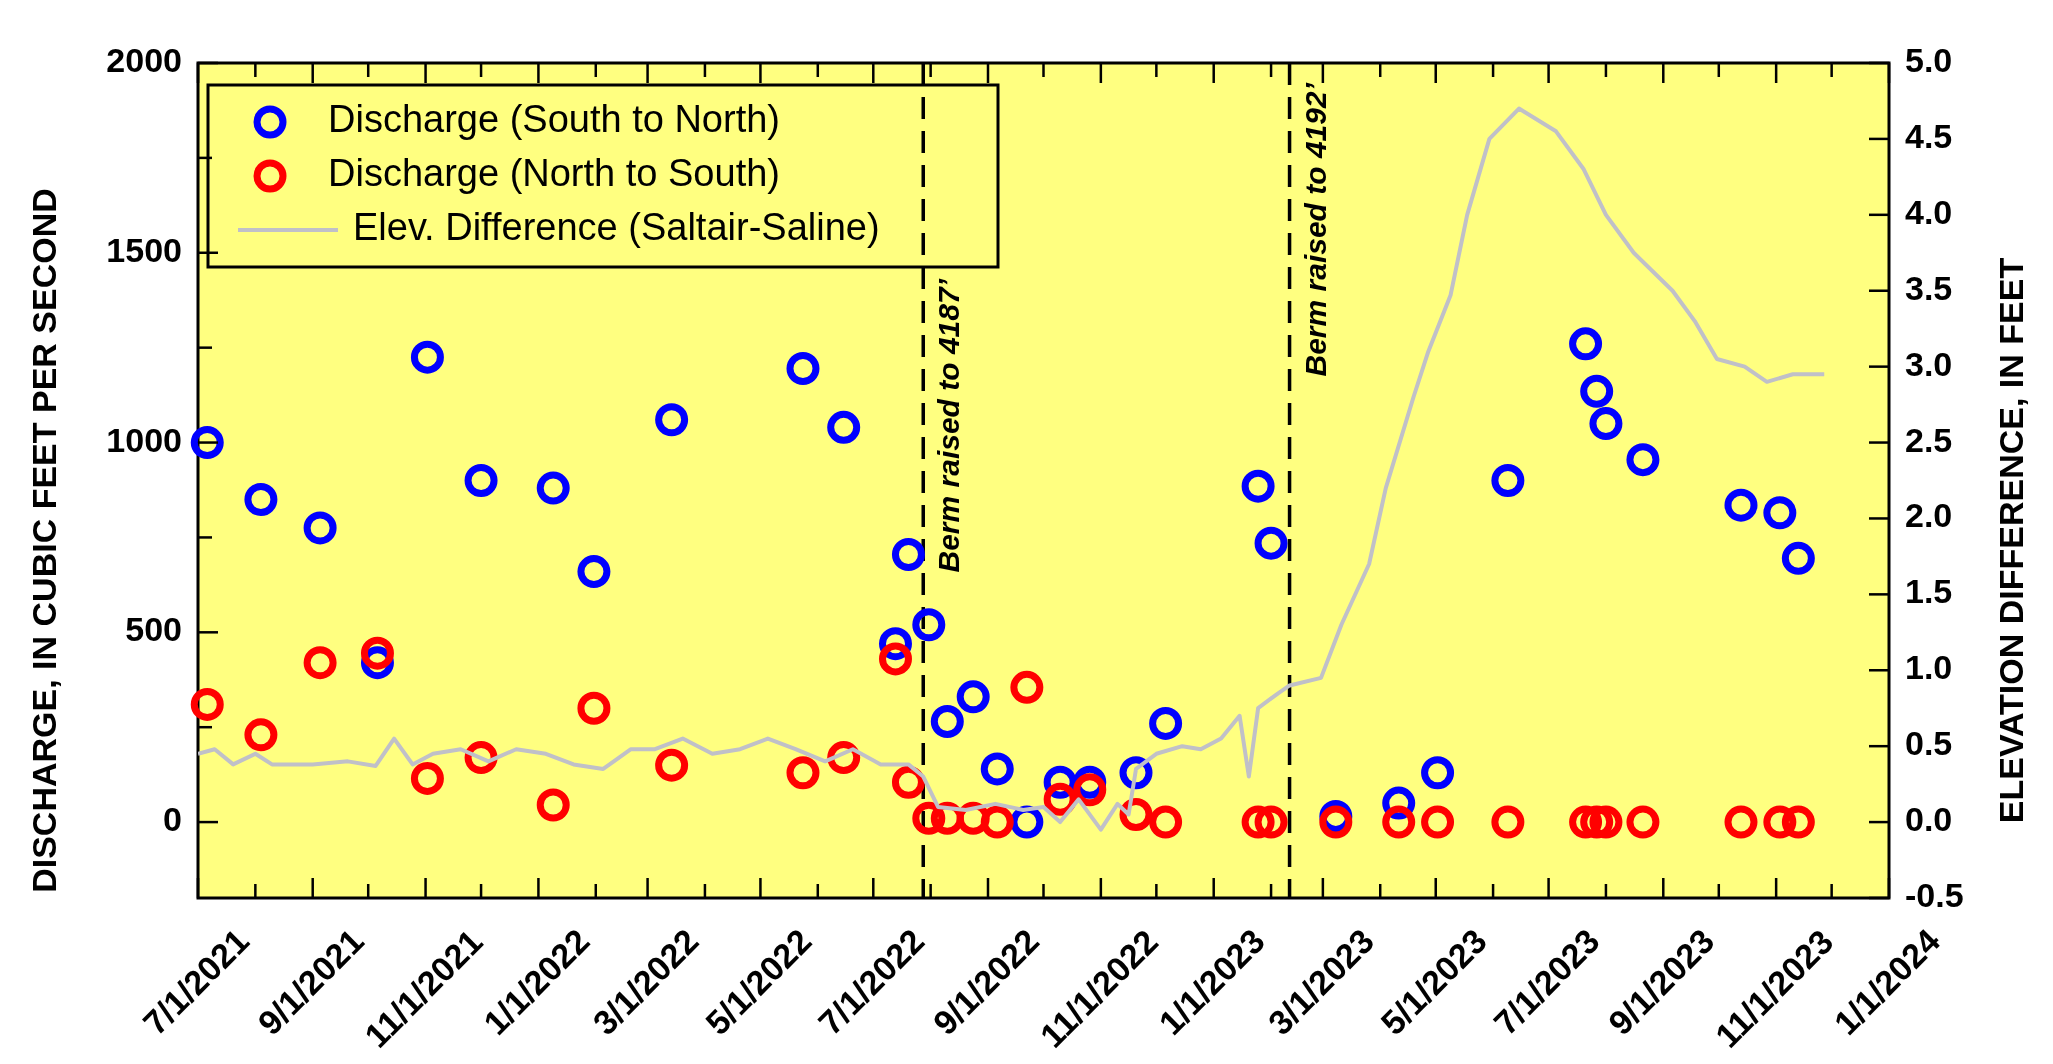 This screenshot has height=1064, width=2053. I want to click on y2-tick-label: 4.5, so click(1929, 135).